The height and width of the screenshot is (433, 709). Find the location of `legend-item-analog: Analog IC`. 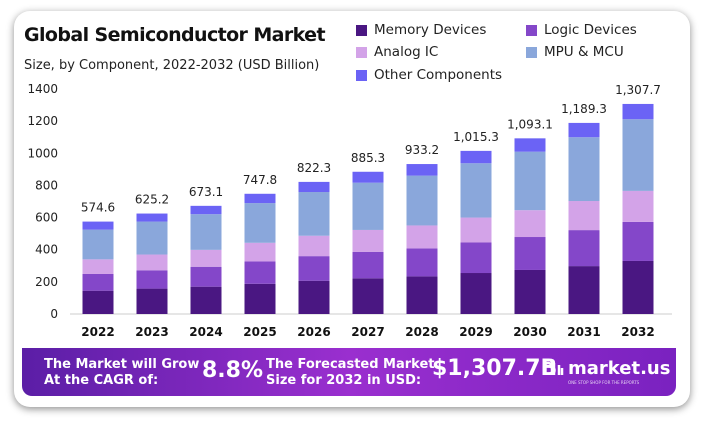

legend-item-analog: Analog IC is located at coordinates (397, 52).